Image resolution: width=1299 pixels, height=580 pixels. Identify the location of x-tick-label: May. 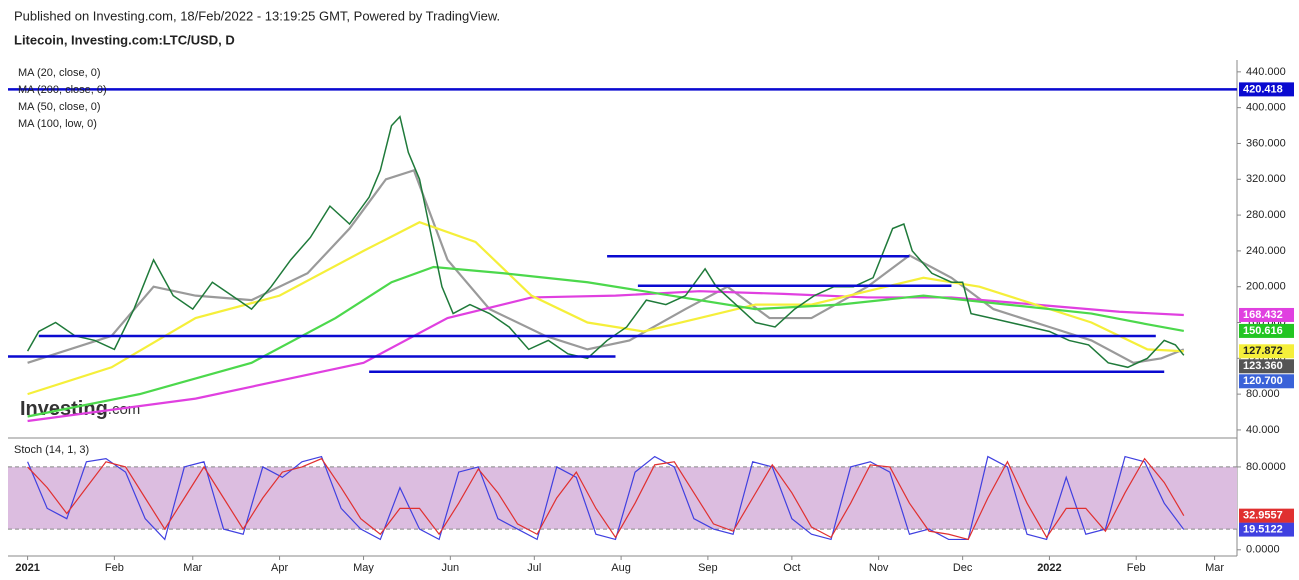
(363, 568).